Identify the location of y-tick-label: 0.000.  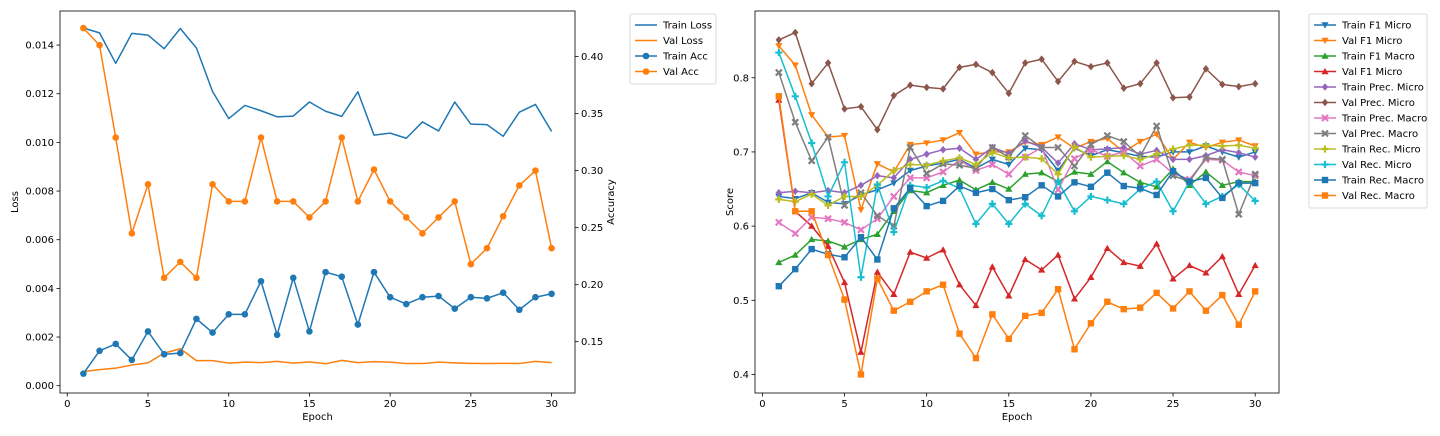
(39, 386).